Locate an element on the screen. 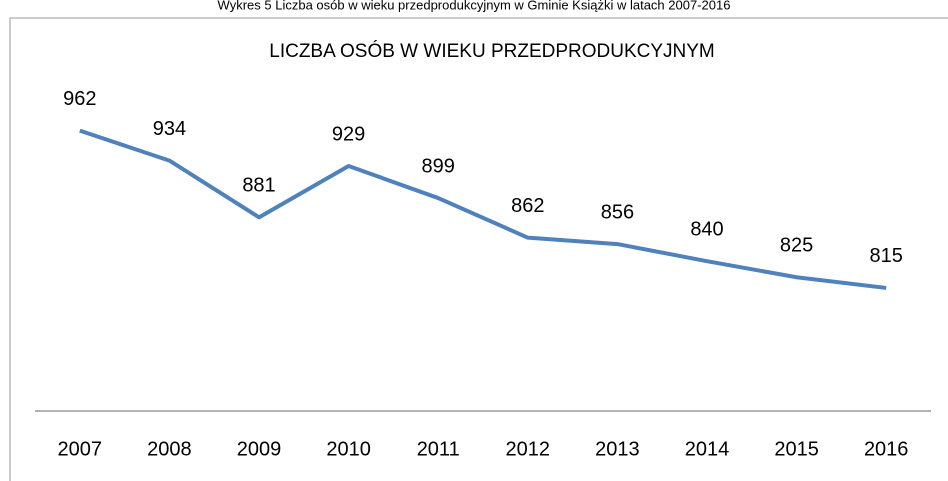 This screenshot has width=948, height=481. x-tick-label: 2007 is located at coordinates (80, 449).